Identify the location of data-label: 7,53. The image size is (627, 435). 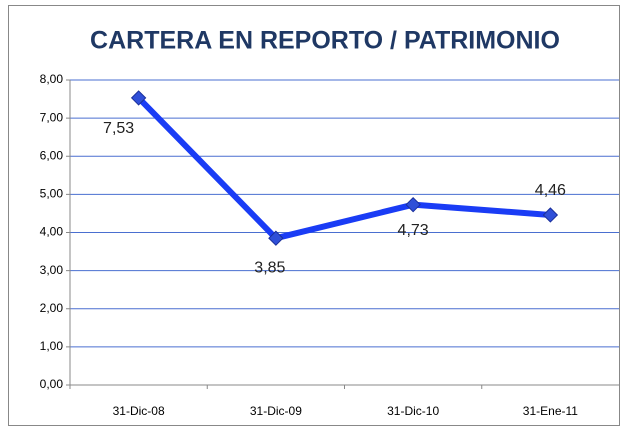
(118, 128).